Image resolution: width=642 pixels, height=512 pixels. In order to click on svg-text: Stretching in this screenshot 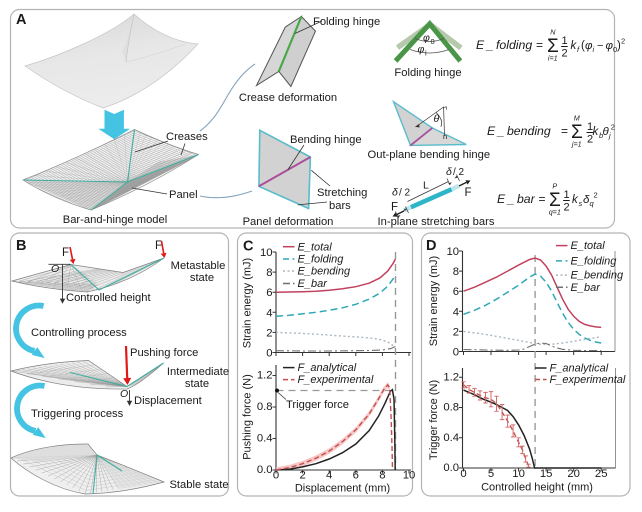, I will do `click(342, 193)`.